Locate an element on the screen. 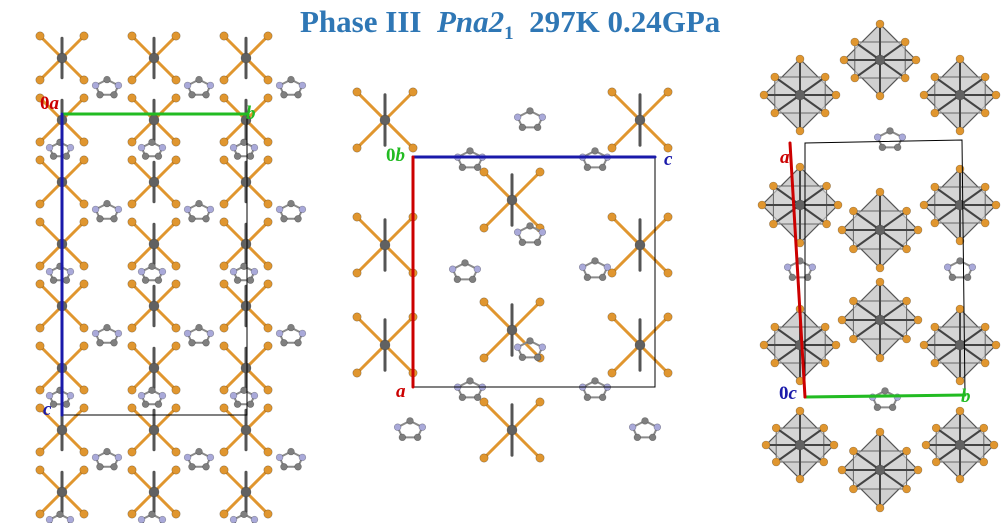 The width and height of the screenshot is (1001, 528). panel3-axis-b-label: b is located at coordinates (966, 396).